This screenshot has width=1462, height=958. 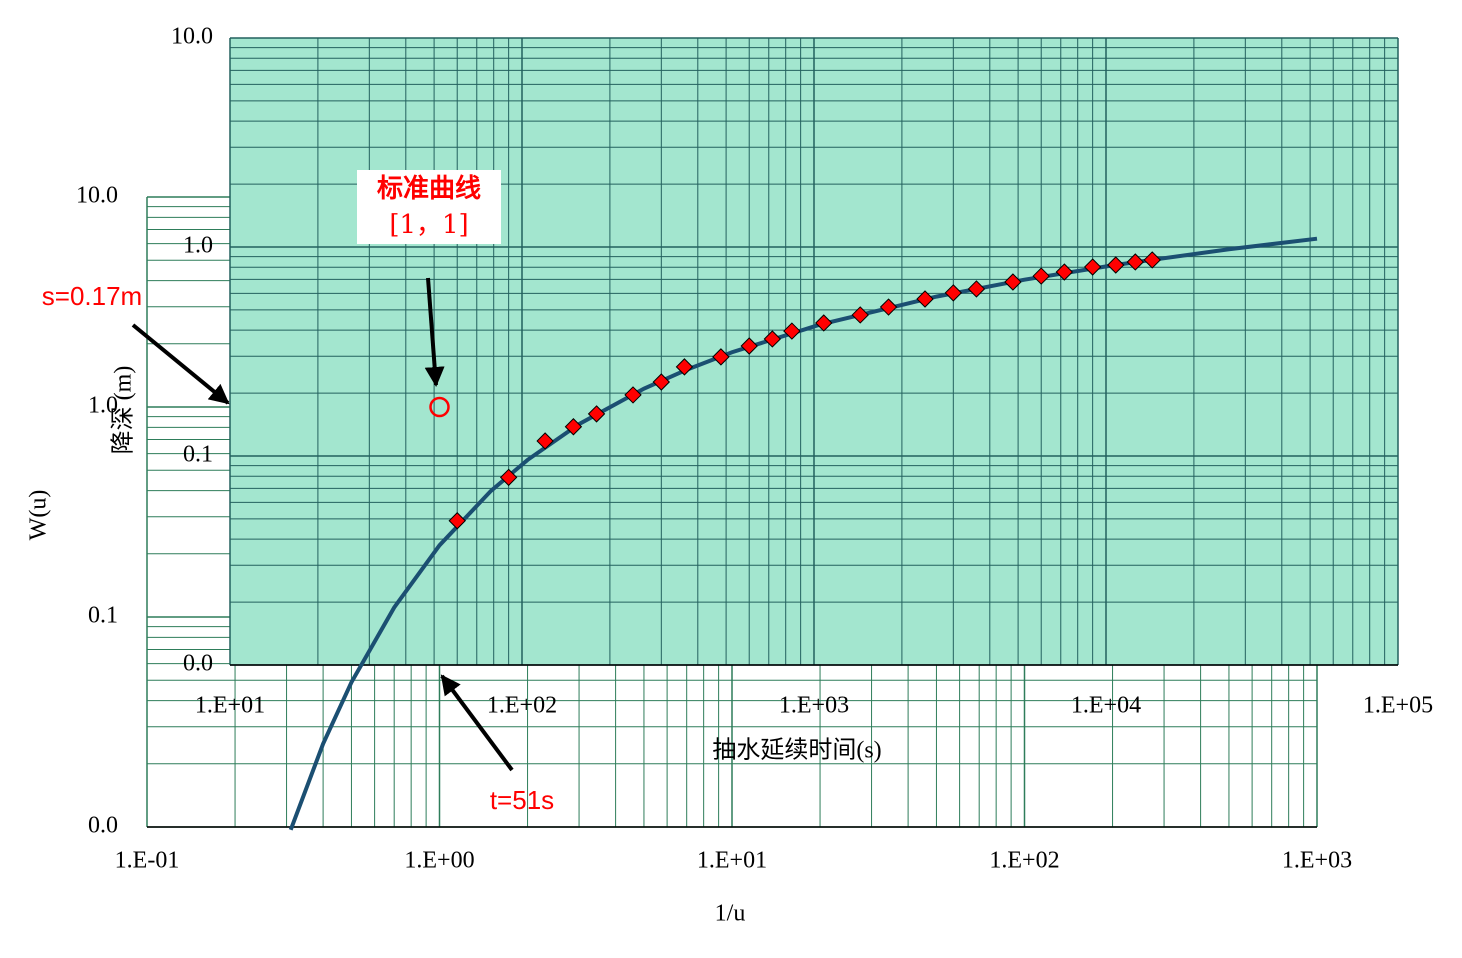 What do you see at coordinates (92, 296) in the screenshot?
I see `annotation: s=0.17m` at bounding box center [92, 296].